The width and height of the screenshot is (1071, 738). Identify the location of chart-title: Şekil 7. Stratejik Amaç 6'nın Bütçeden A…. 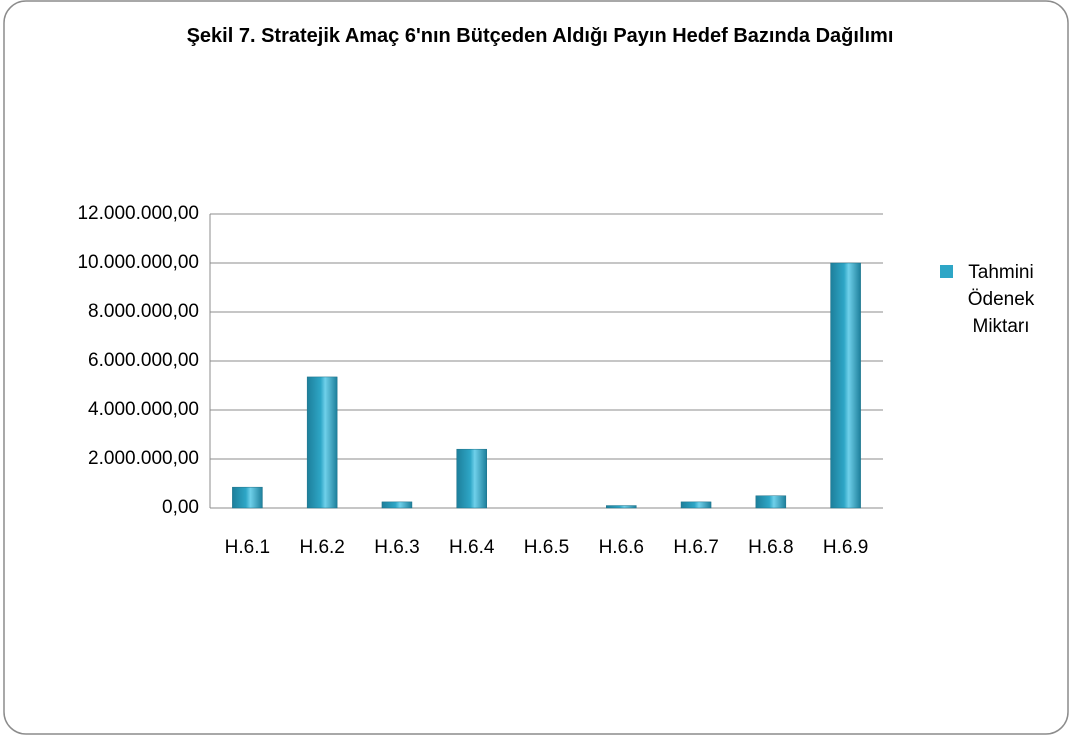
(540, 36).